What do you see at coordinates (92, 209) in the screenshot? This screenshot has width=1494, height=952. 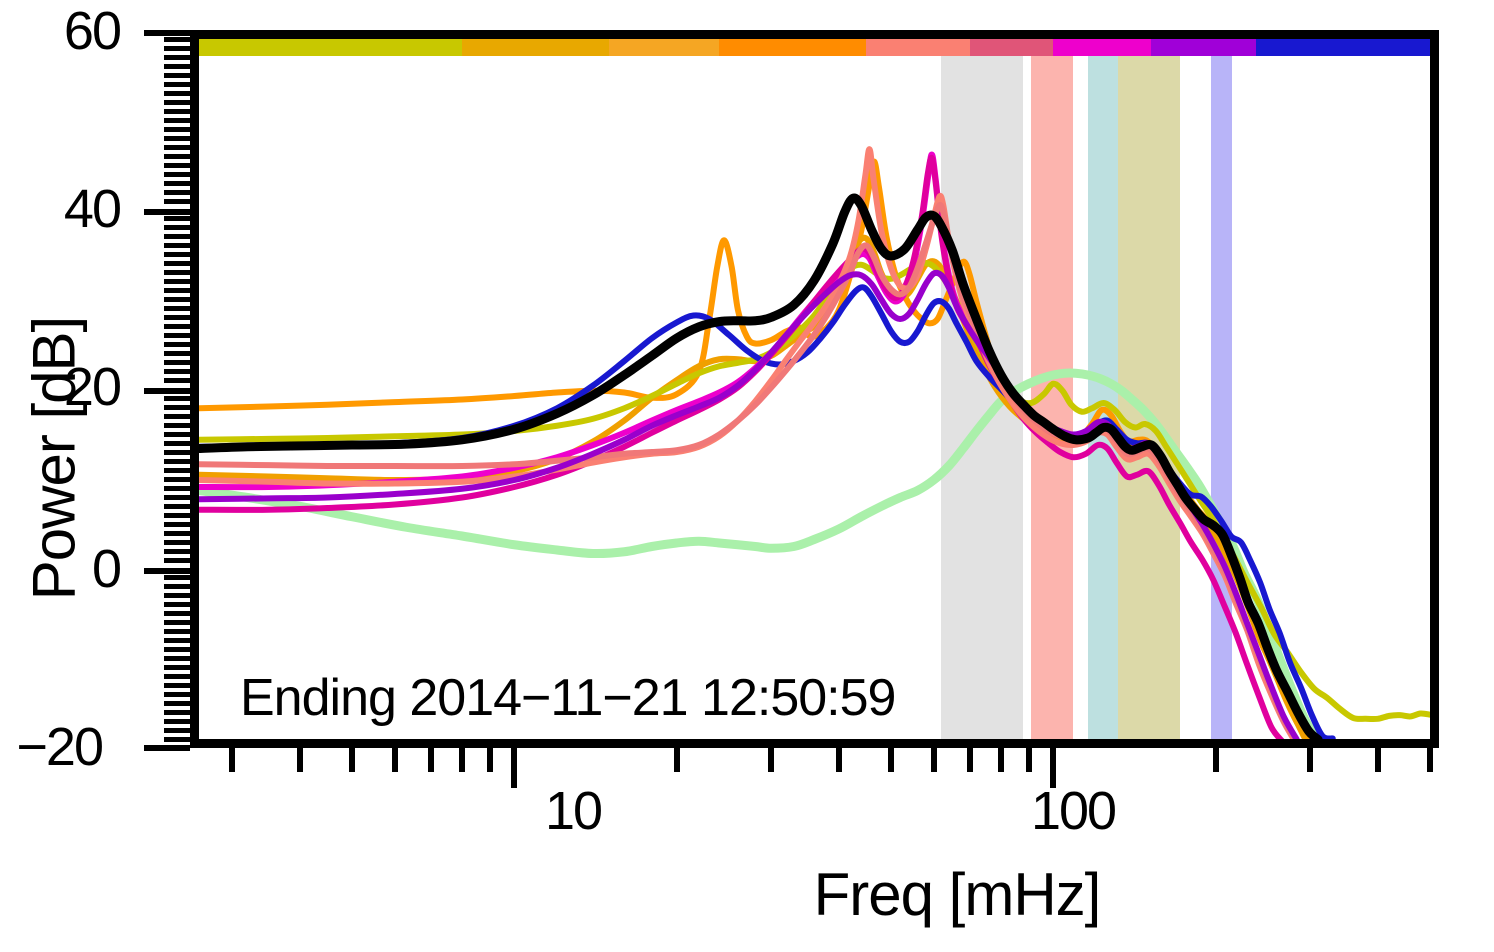 I see `ytick-label-40: 40` at bounding box center [92, 209].